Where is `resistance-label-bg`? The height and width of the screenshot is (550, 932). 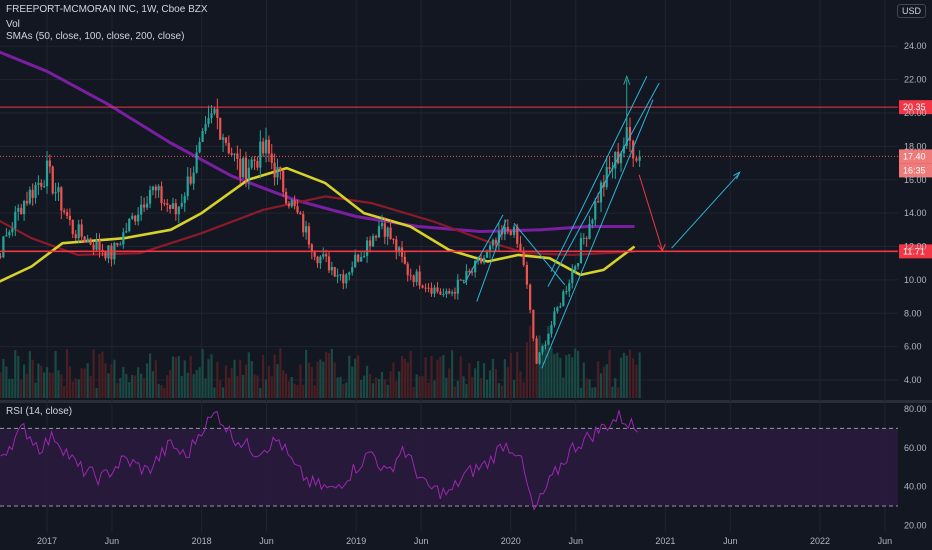 resistance-label-bg is located at coordinates (915, 107).